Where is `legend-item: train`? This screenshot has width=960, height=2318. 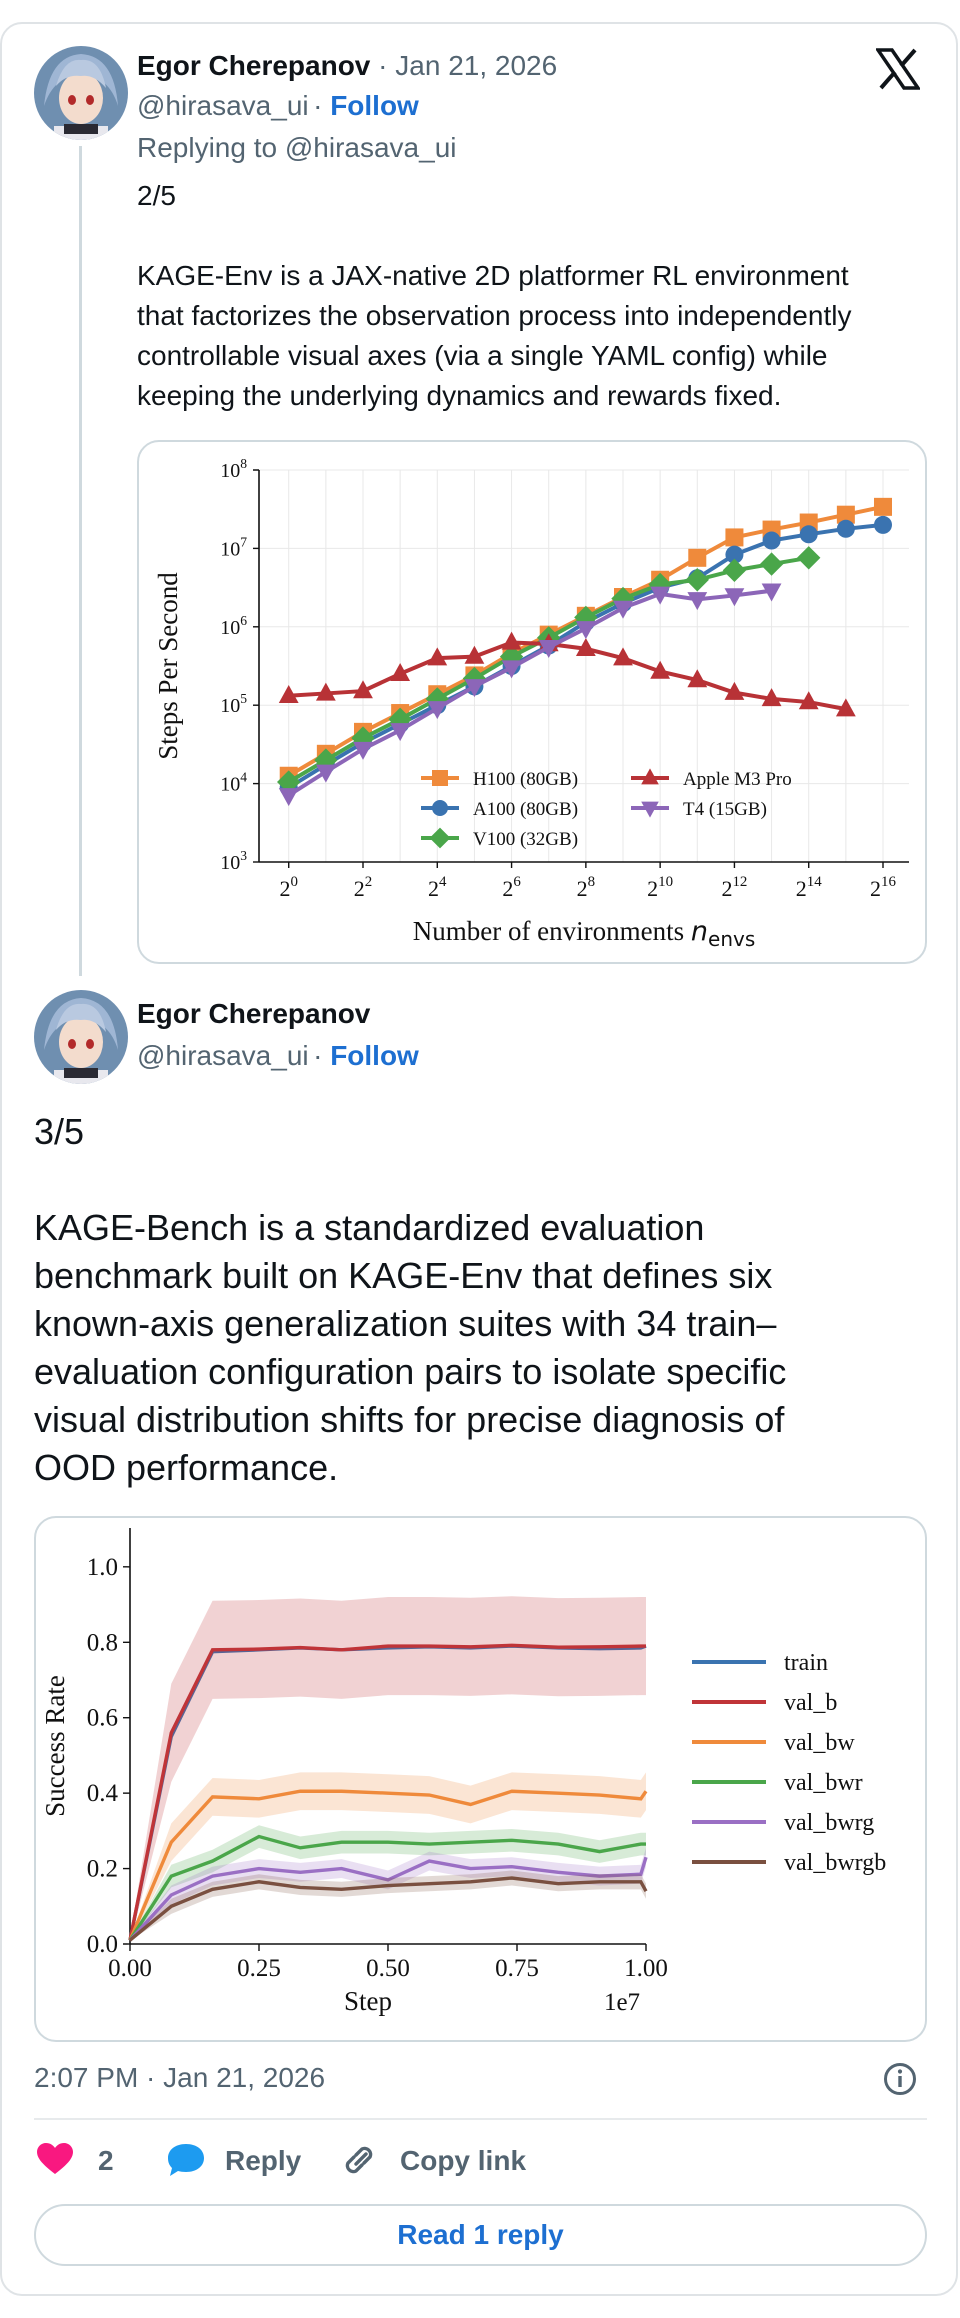 legend-item: train is located at coordinates (760, 1663).